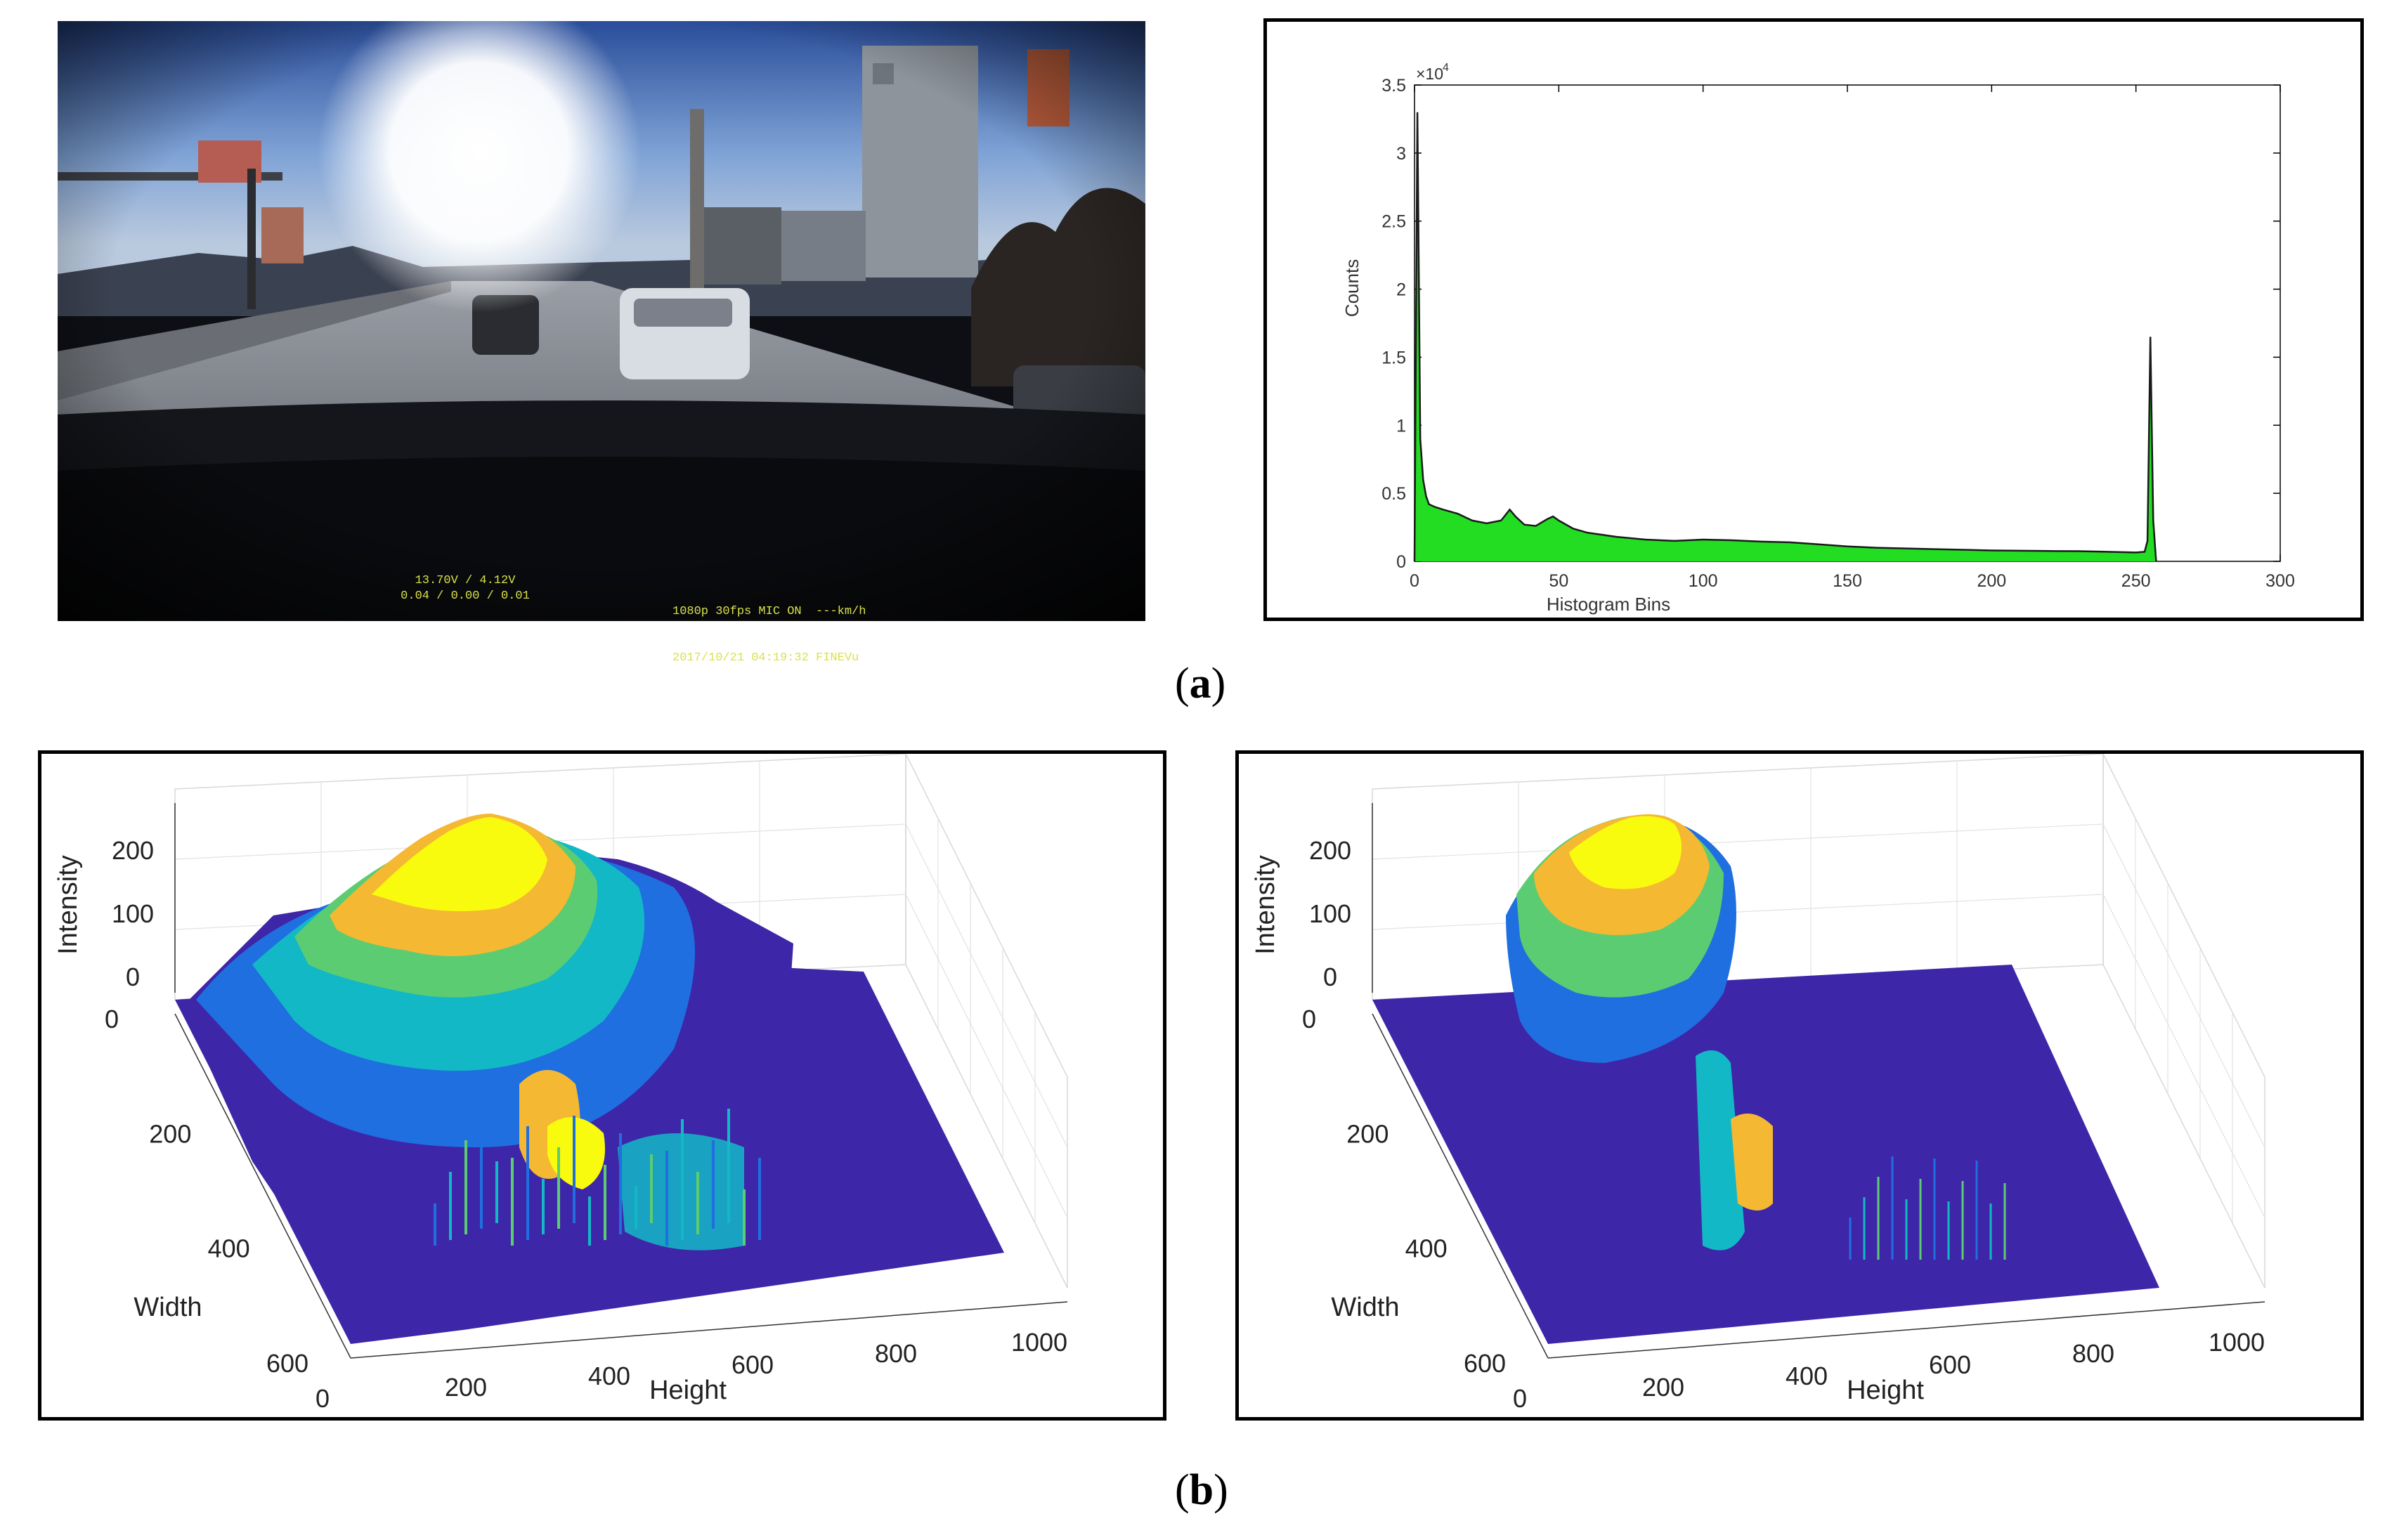 The height and width of the screenshot is (1540, 2406). What do you see at coordinates (1415, 581) in the screenshot?
I see `x-tick-label: 0` at bounding box center [1415, 581].